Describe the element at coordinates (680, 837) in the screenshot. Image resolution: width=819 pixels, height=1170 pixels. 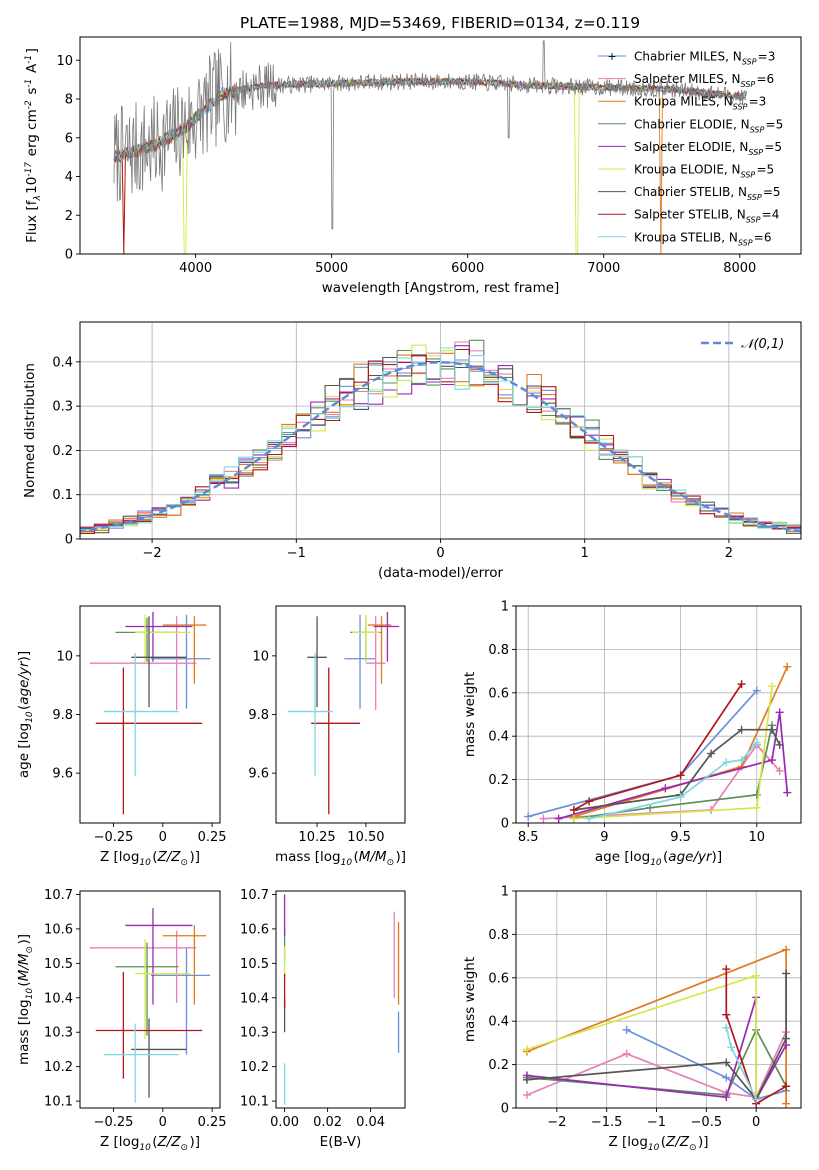
I see `x-tick-label: 9.5` at that location.